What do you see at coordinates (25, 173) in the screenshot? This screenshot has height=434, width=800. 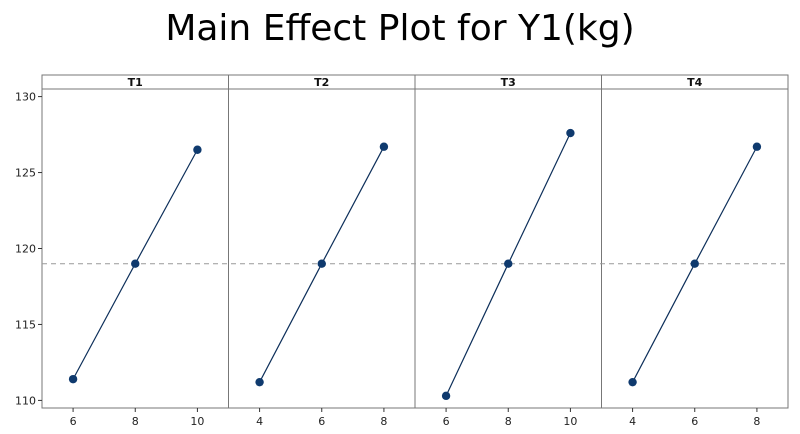 I see `y-tick-label: 125` at bounding box center [25, 173].